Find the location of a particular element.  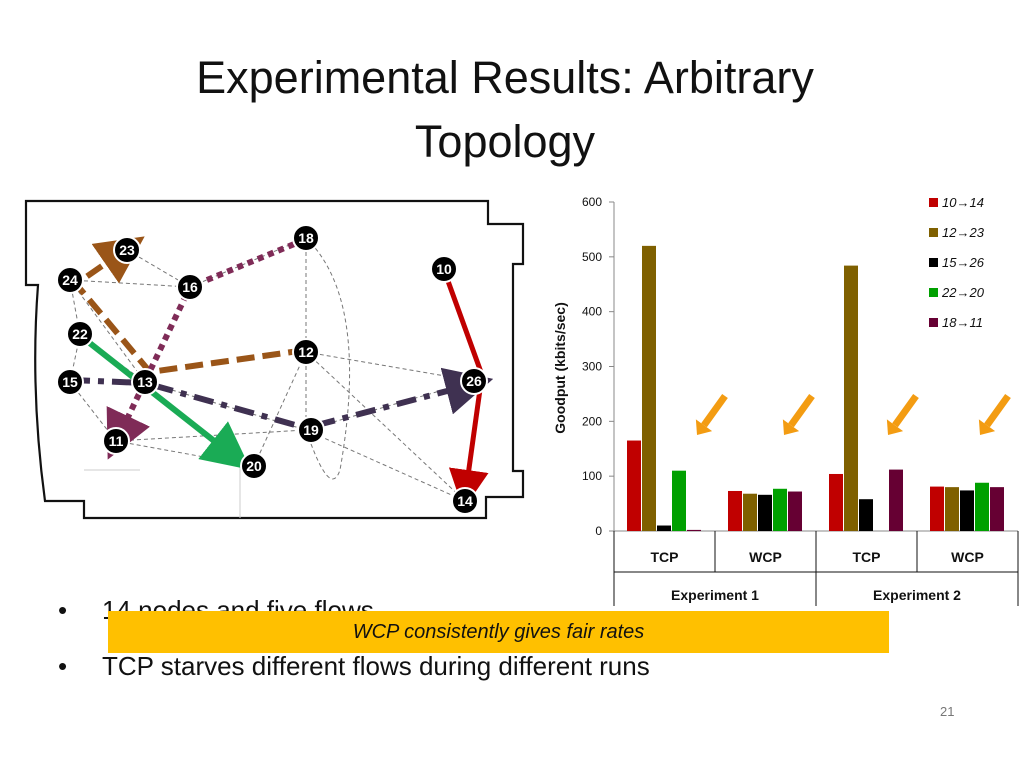

node-label: 14 is located at coordinates (465, 501).